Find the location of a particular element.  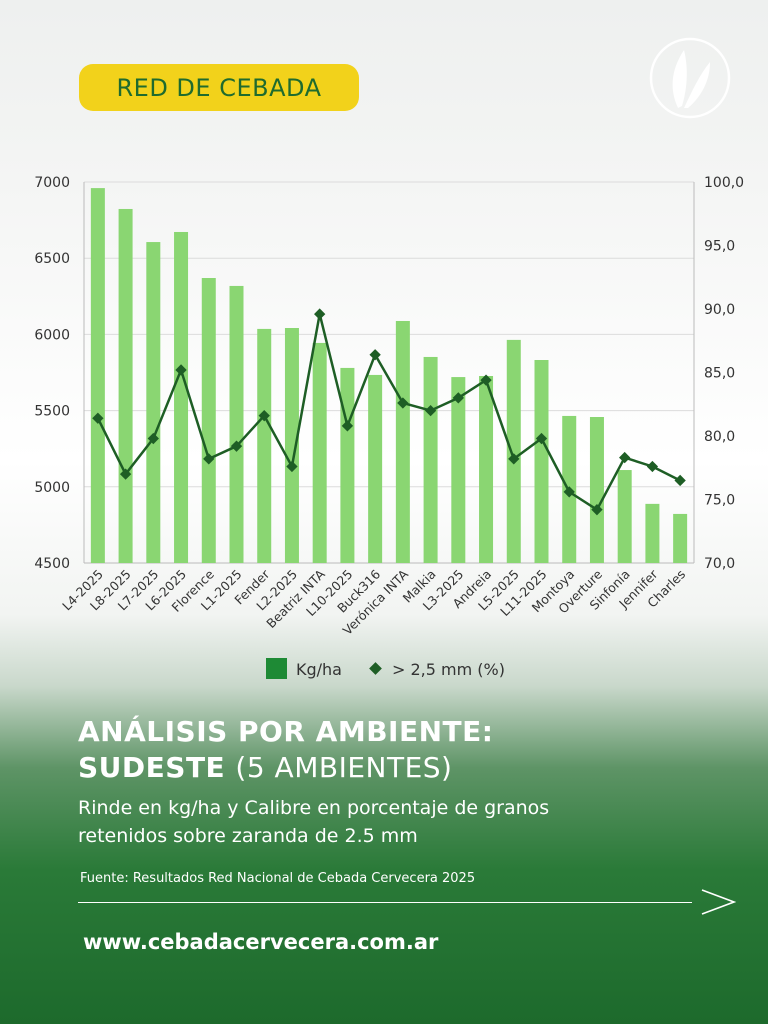

y-left-tick-label: 5500 is located at coordinates (52, 412).